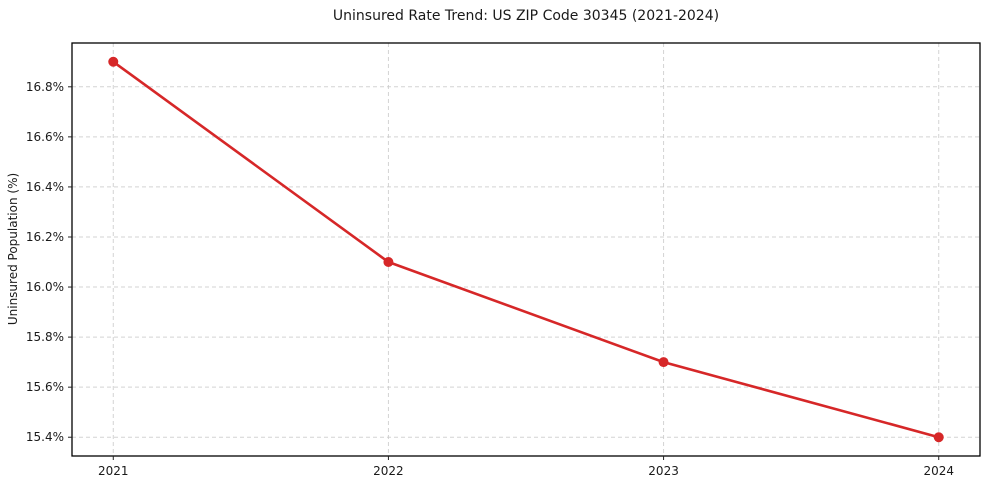 The width and height of the screenshot is (989, 490). I want to click on y-tick-label: 16.8%, so click(45, 87).